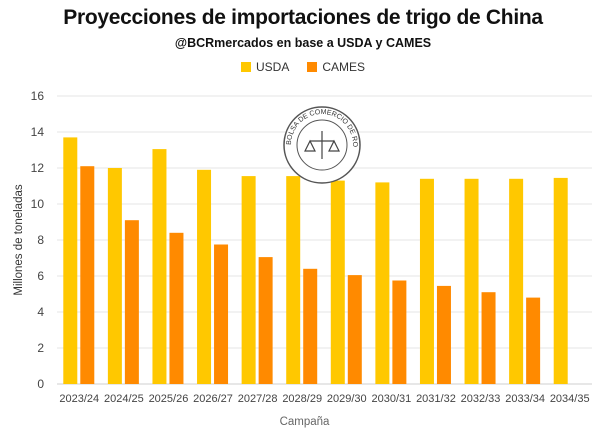  Describe the element at coordinates (40, 348) in the screenshot. I see `y-tick-label: 2` at that location.